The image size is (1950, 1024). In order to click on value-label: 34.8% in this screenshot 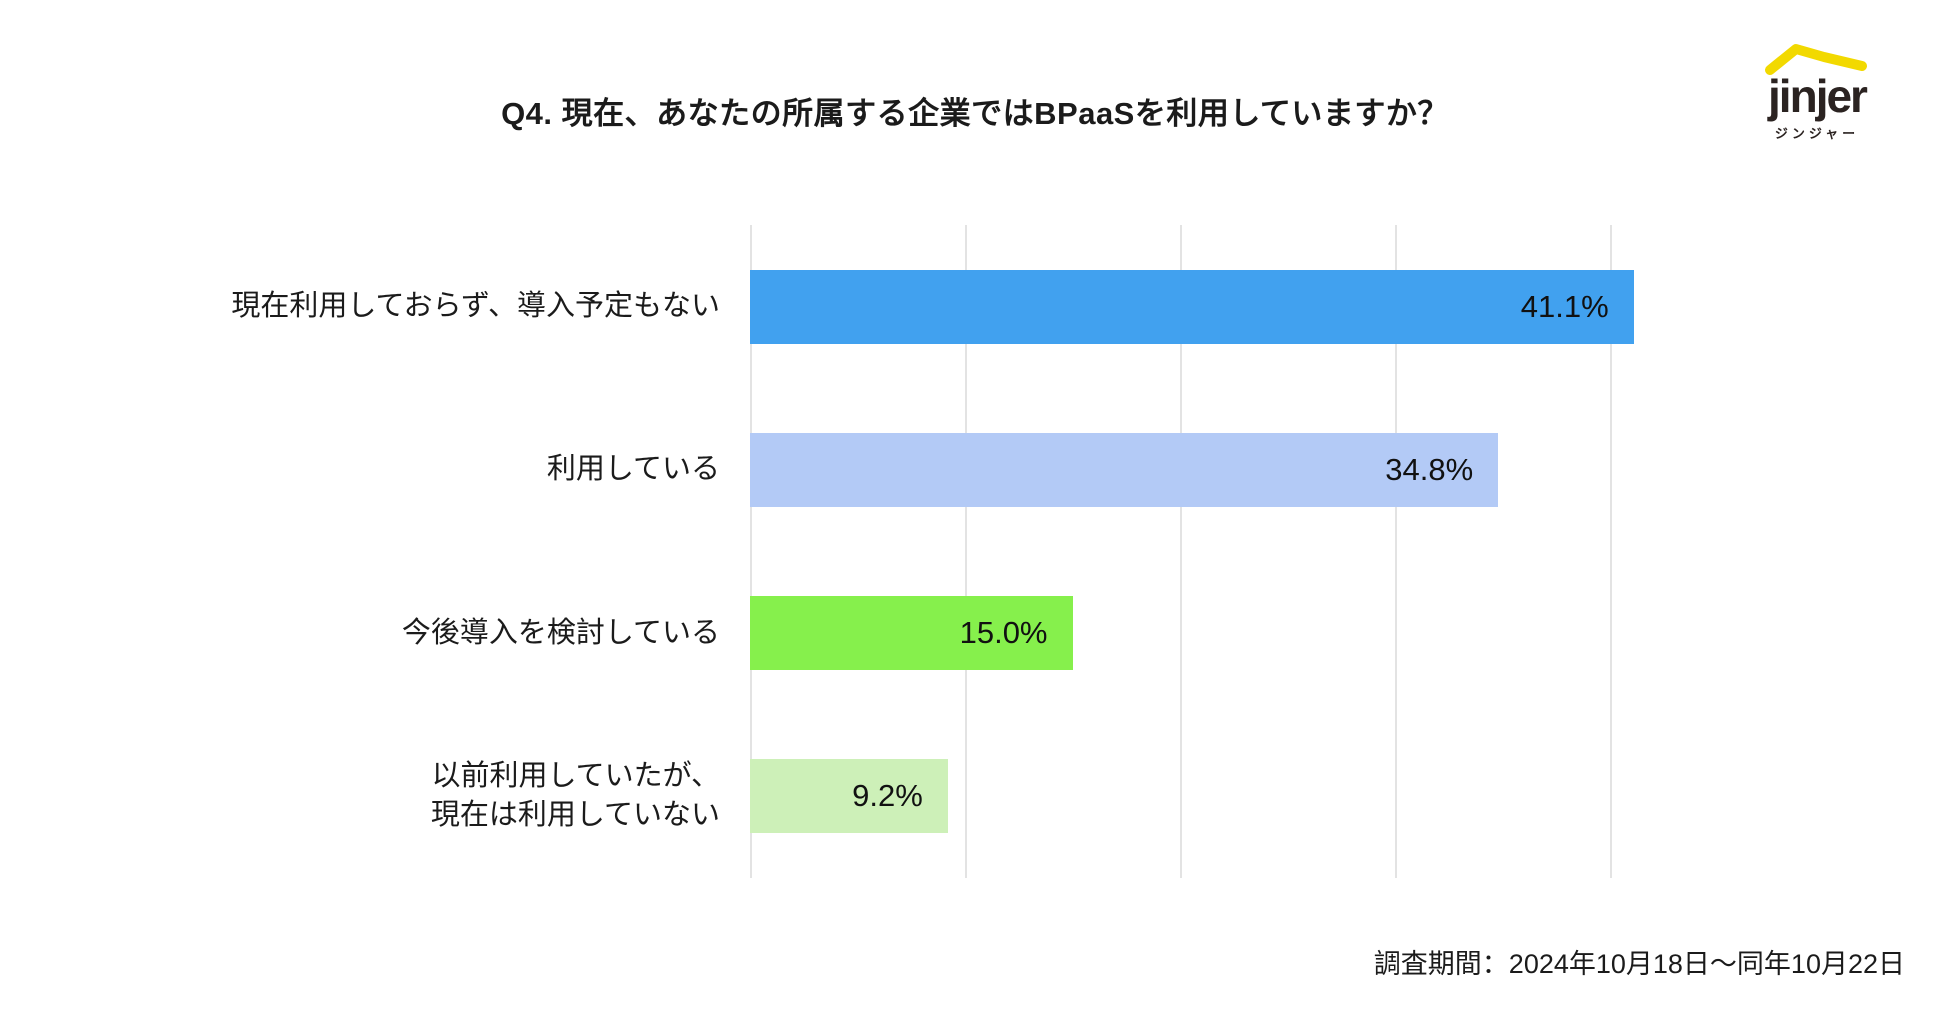, I will do `click(1429, 469)`.